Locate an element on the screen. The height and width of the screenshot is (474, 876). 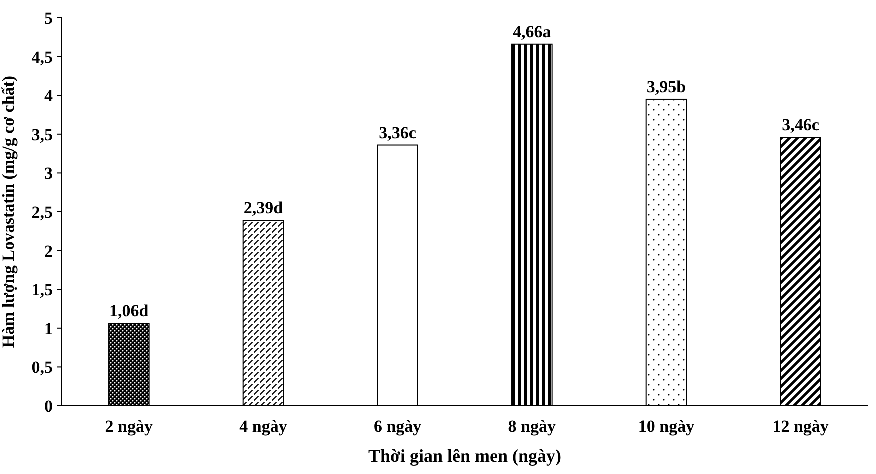
x-tick-label: 4 ngày is located at coordinates (264, 426).